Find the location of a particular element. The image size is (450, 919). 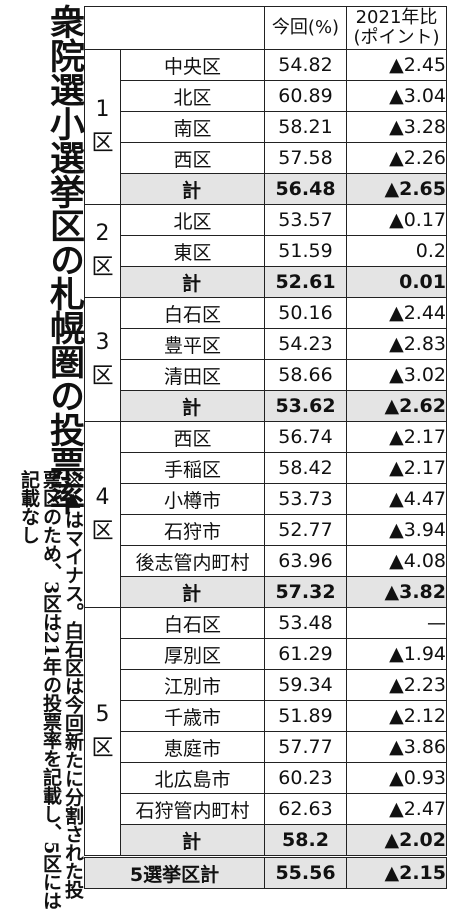

rate-cell: 61.29 is located at coordinates (305, 654).